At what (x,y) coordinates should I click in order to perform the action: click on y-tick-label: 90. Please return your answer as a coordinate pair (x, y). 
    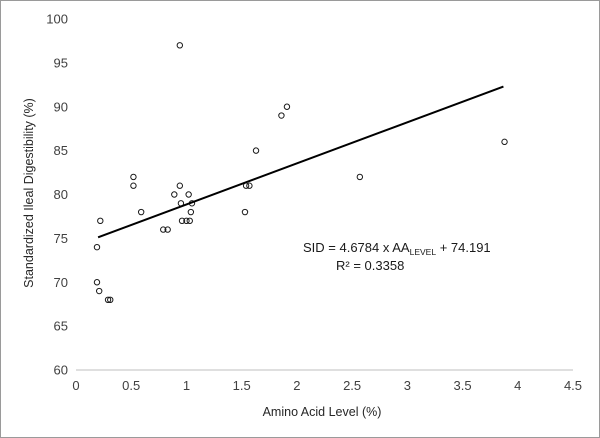
    Looking at the image, I should click on (61, 106).